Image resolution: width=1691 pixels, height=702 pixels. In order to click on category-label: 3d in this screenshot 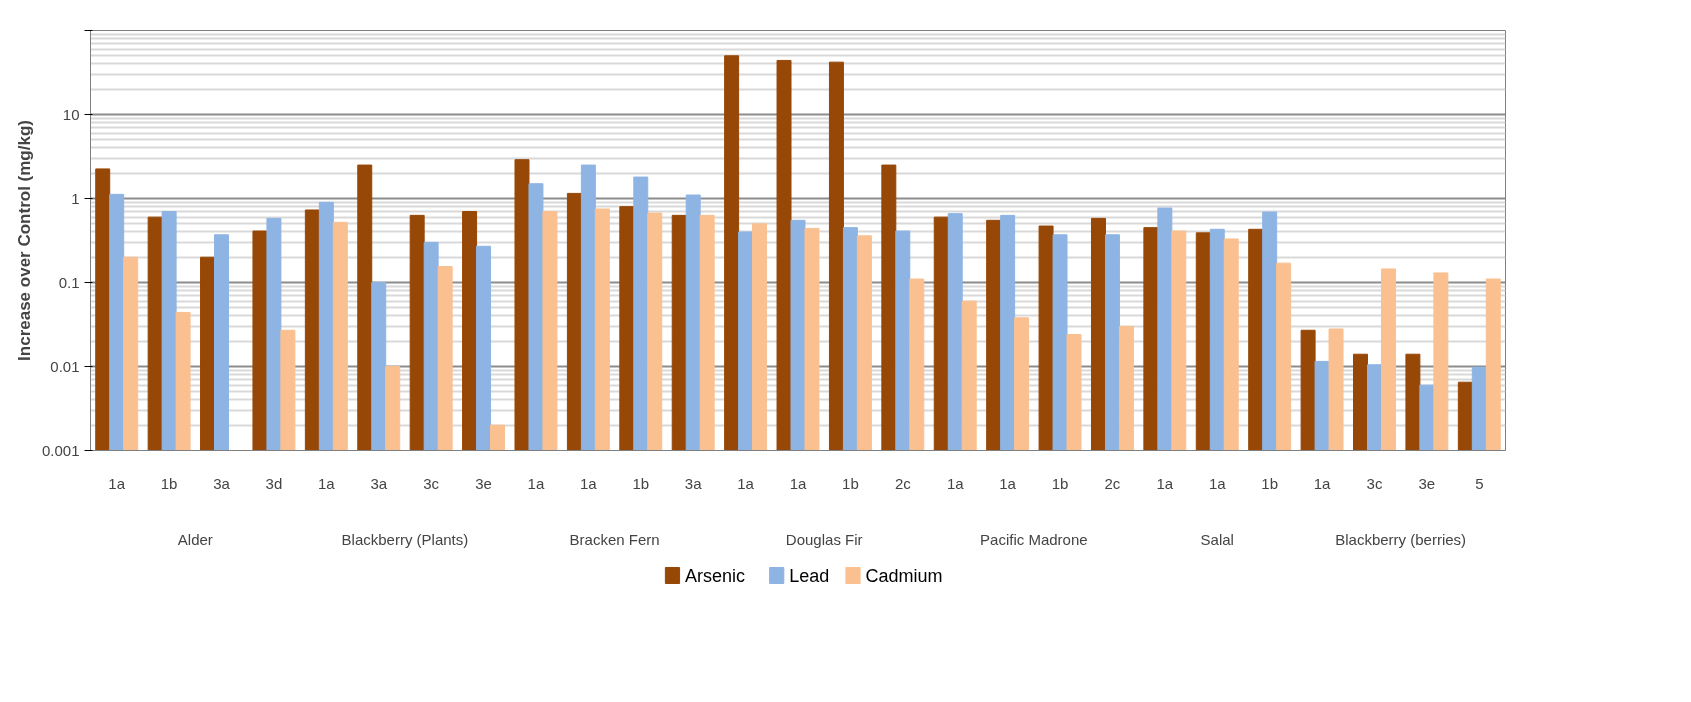, I will do `click(274, 483)`.